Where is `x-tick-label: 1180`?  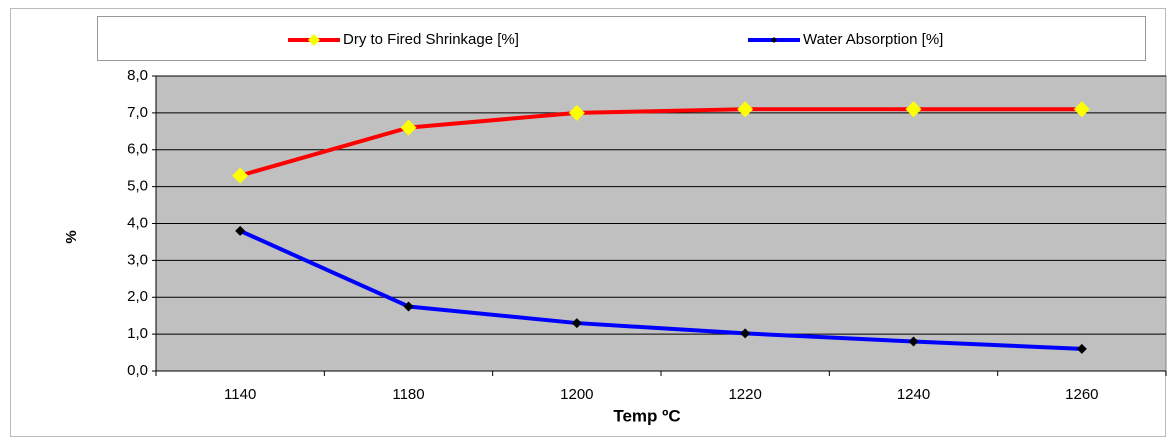
x-tick-label: 1180 is located at coordinates (408, 394).